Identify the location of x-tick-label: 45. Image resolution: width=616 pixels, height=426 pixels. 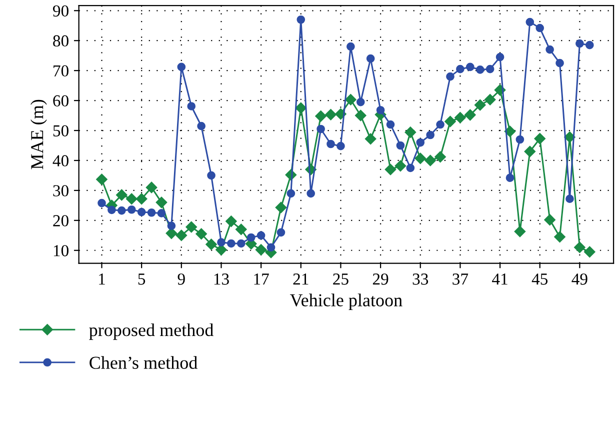
(540, 279).